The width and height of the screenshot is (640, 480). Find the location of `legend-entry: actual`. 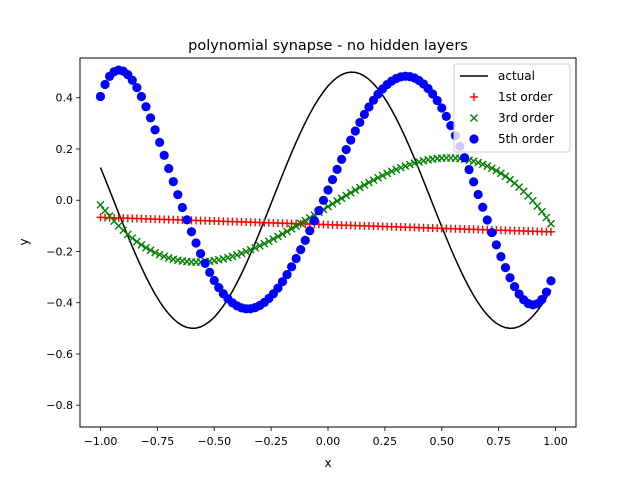

legend-entry: actual is located at coordinates (497, 76).